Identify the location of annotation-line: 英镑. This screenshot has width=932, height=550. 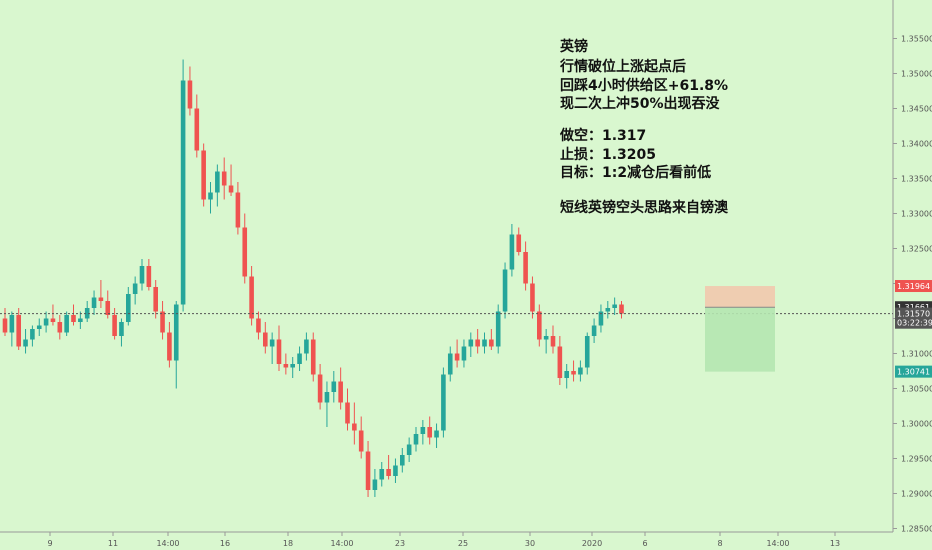
(573, 46).